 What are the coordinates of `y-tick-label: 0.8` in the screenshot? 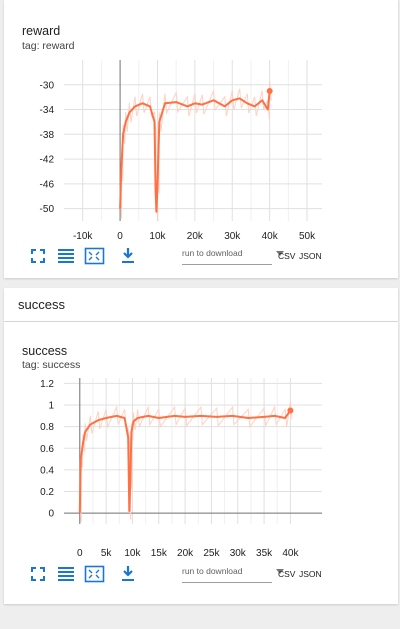 It's located at (47, 427).